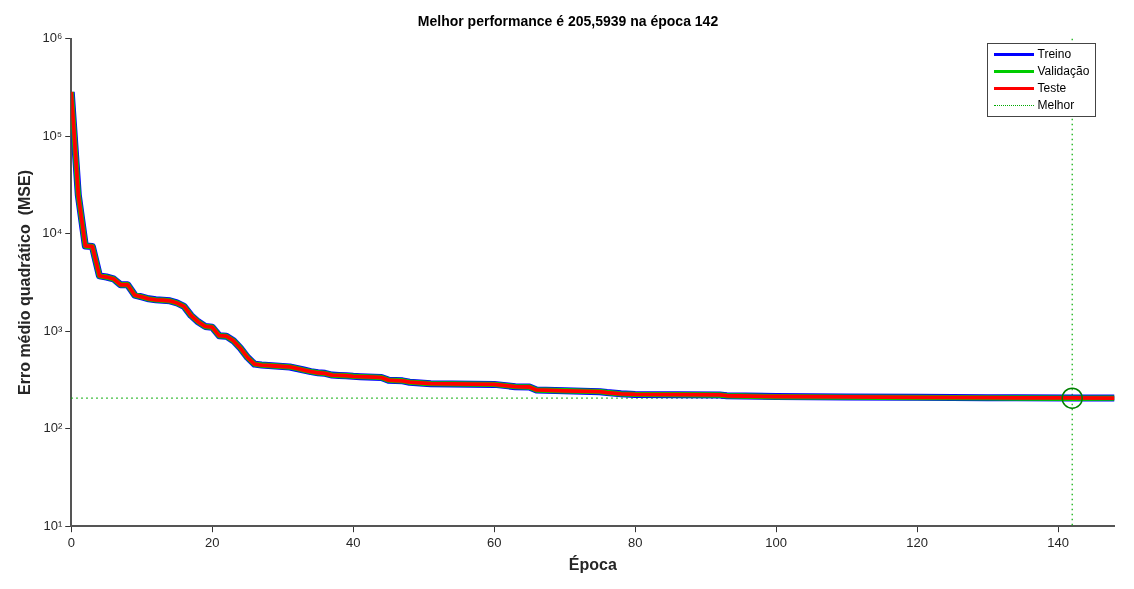  I want to click on x-tick-label: 20, so click(212, 542).